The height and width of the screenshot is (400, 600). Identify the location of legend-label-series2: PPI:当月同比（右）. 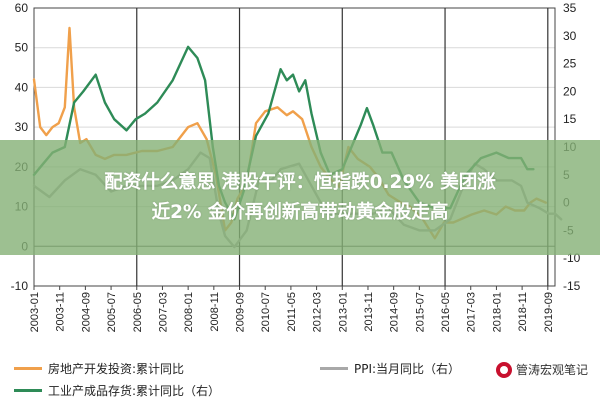
(407, 369).